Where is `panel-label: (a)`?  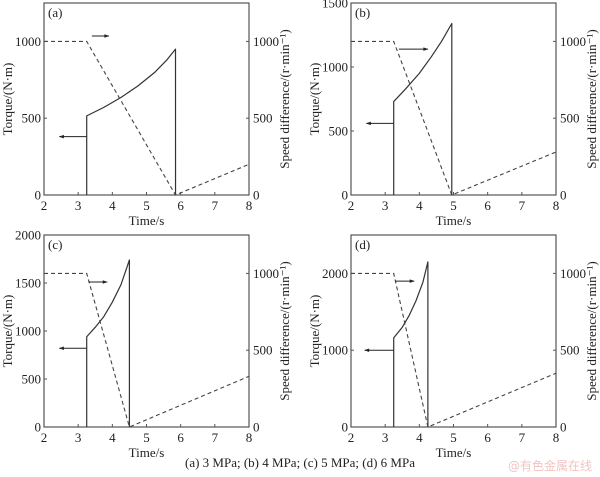 panel-label: (a) is located at coordinates (55, 12).